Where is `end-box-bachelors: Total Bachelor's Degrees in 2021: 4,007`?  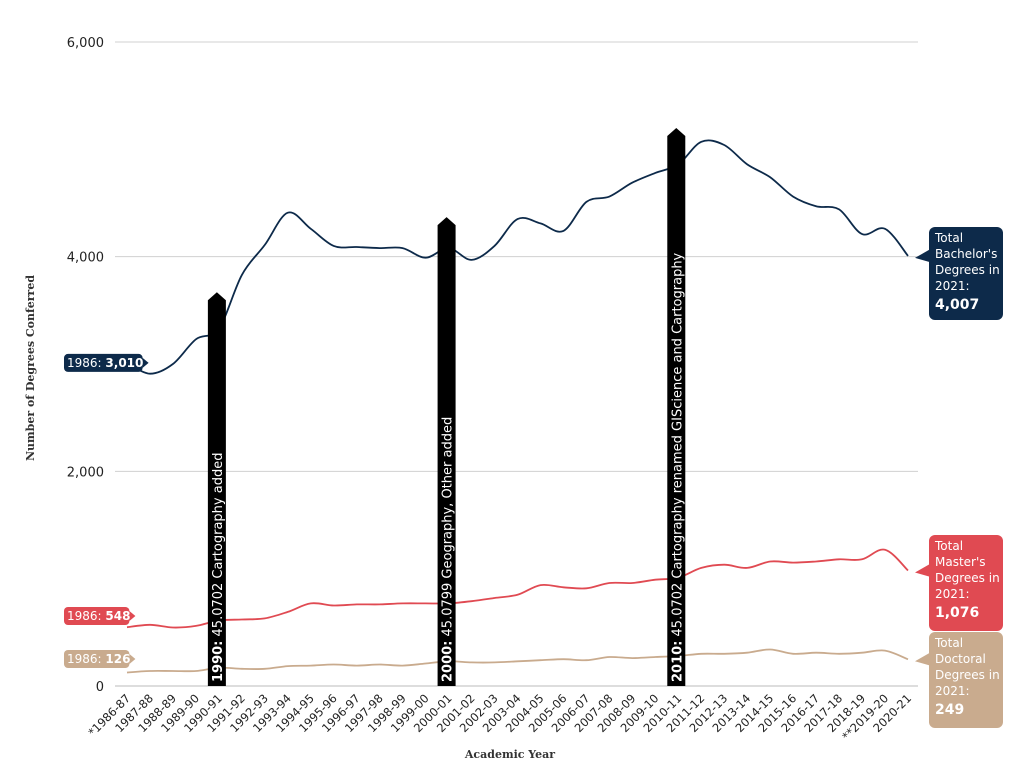
end-box-bachelors: Total Bachelor's Degrees in 2021: 4,007 is located at coordinates (959, 273).